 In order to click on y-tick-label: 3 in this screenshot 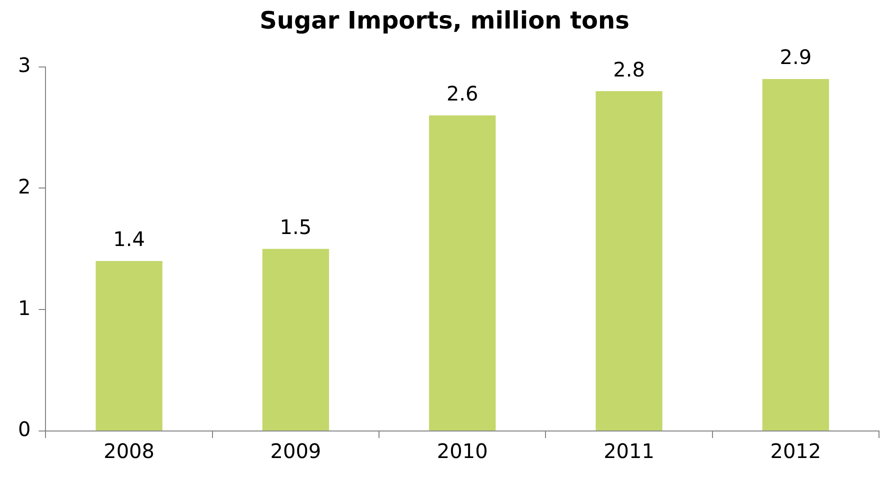, I will do `click(24, 65)`.